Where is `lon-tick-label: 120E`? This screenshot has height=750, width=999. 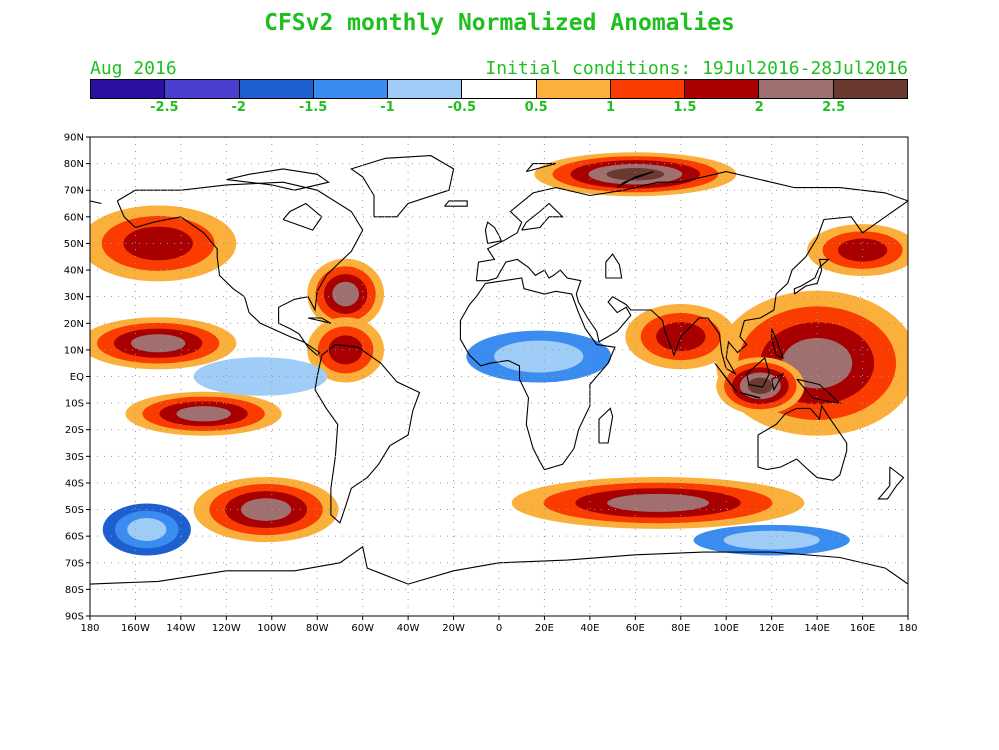
lon-tick-label: 120E is located at coordinates (771, 628).